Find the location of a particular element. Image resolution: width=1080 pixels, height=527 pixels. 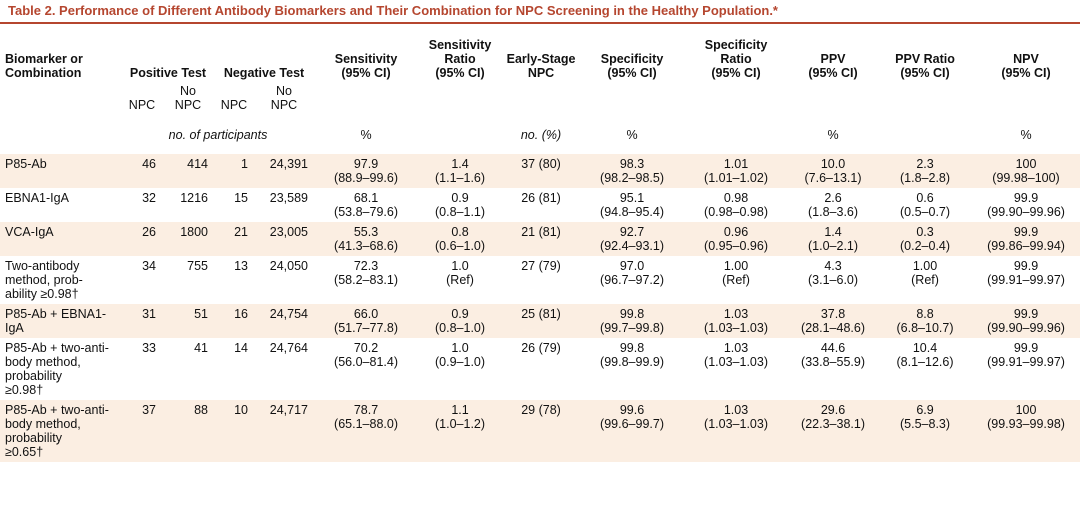

ppv-ratio-cell: 1.00 (Ref) is located at coordinates (925, 273).